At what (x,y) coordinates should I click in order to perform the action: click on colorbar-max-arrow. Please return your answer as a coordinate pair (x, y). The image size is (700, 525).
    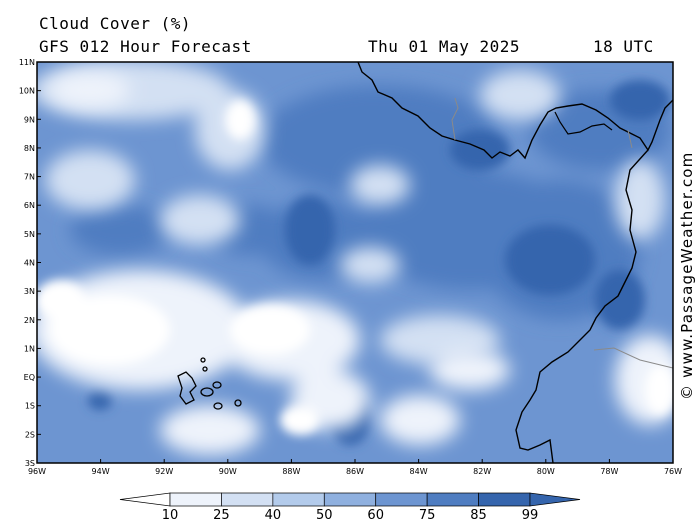
    Looking at the image, I should click on (555, 499).